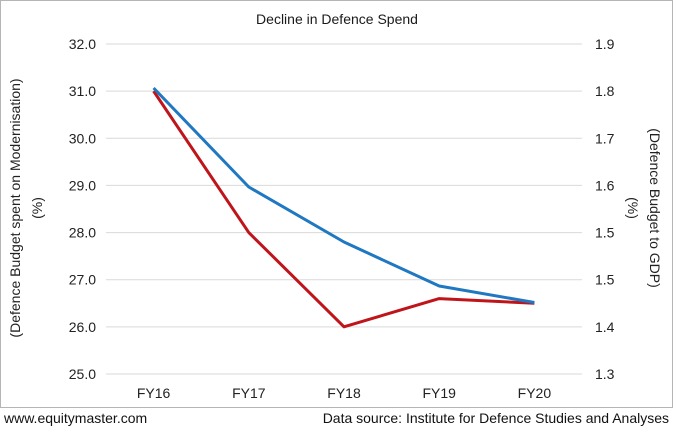  I want to click on right-tick-label: 1.9, so click(605, 44).